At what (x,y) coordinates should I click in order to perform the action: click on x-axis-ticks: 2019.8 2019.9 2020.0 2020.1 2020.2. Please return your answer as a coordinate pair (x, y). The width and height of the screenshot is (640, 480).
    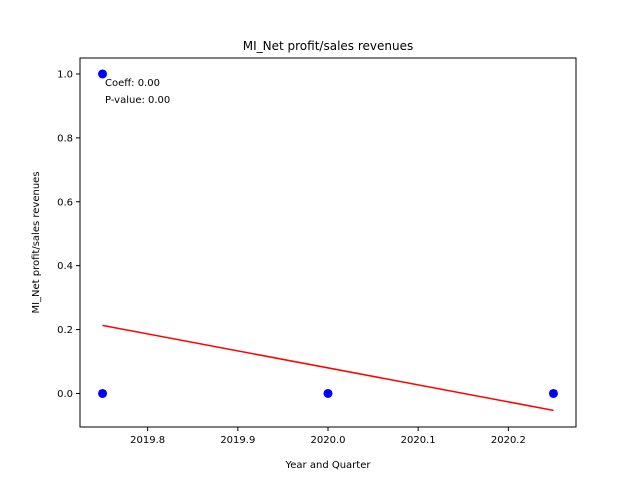
    Looking at the image, I should click on (328, 436).